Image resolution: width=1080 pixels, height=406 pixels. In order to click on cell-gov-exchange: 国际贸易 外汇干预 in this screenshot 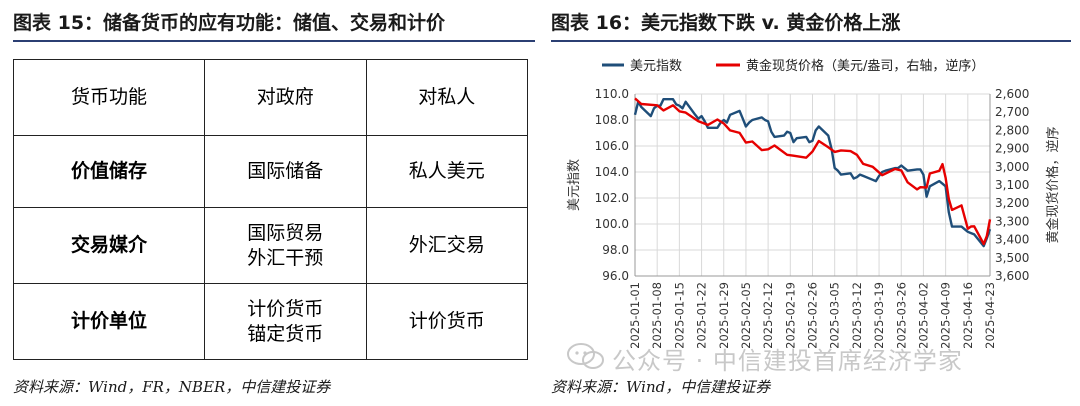, I will do `click(285, 245)`.